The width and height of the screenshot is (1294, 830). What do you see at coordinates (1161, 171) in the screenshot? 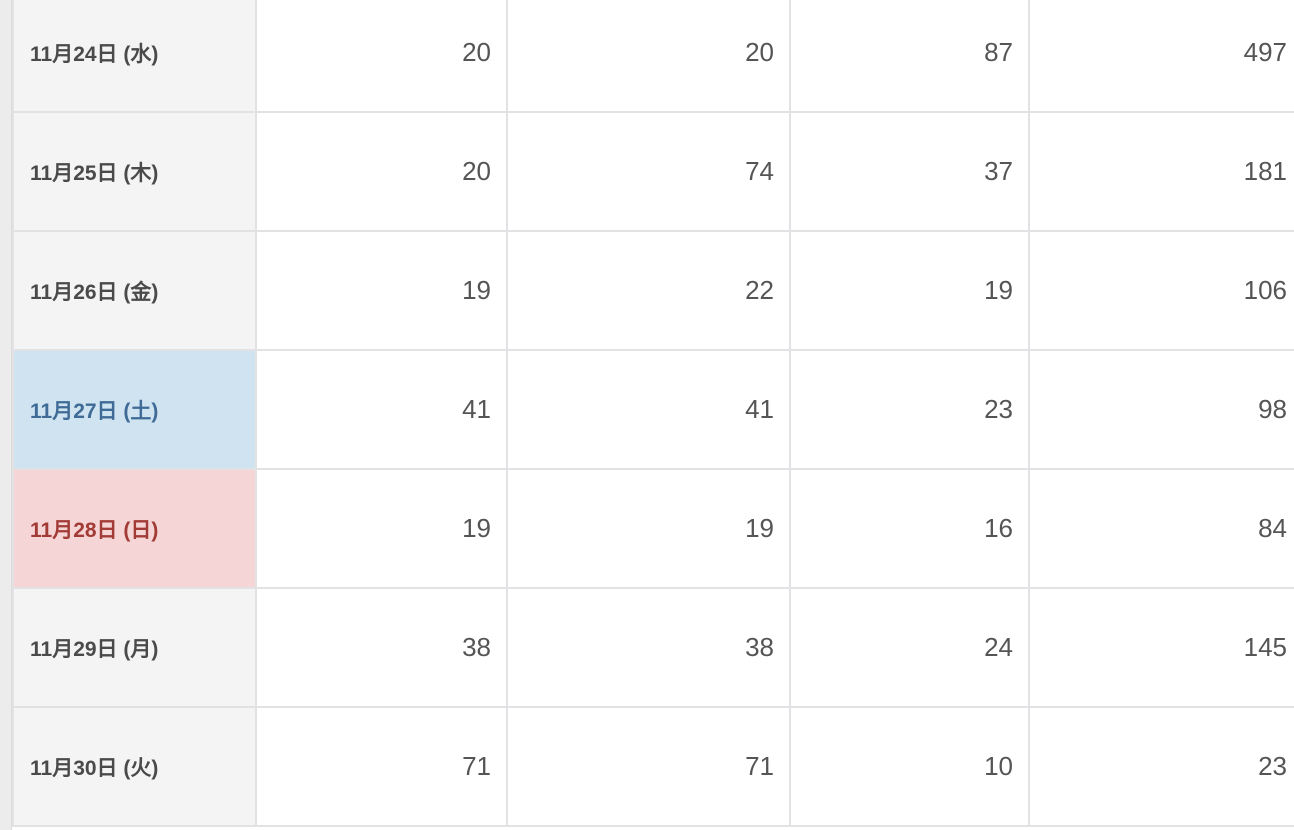
I see `value-cell: 181` at bounding box center [1161, 171].